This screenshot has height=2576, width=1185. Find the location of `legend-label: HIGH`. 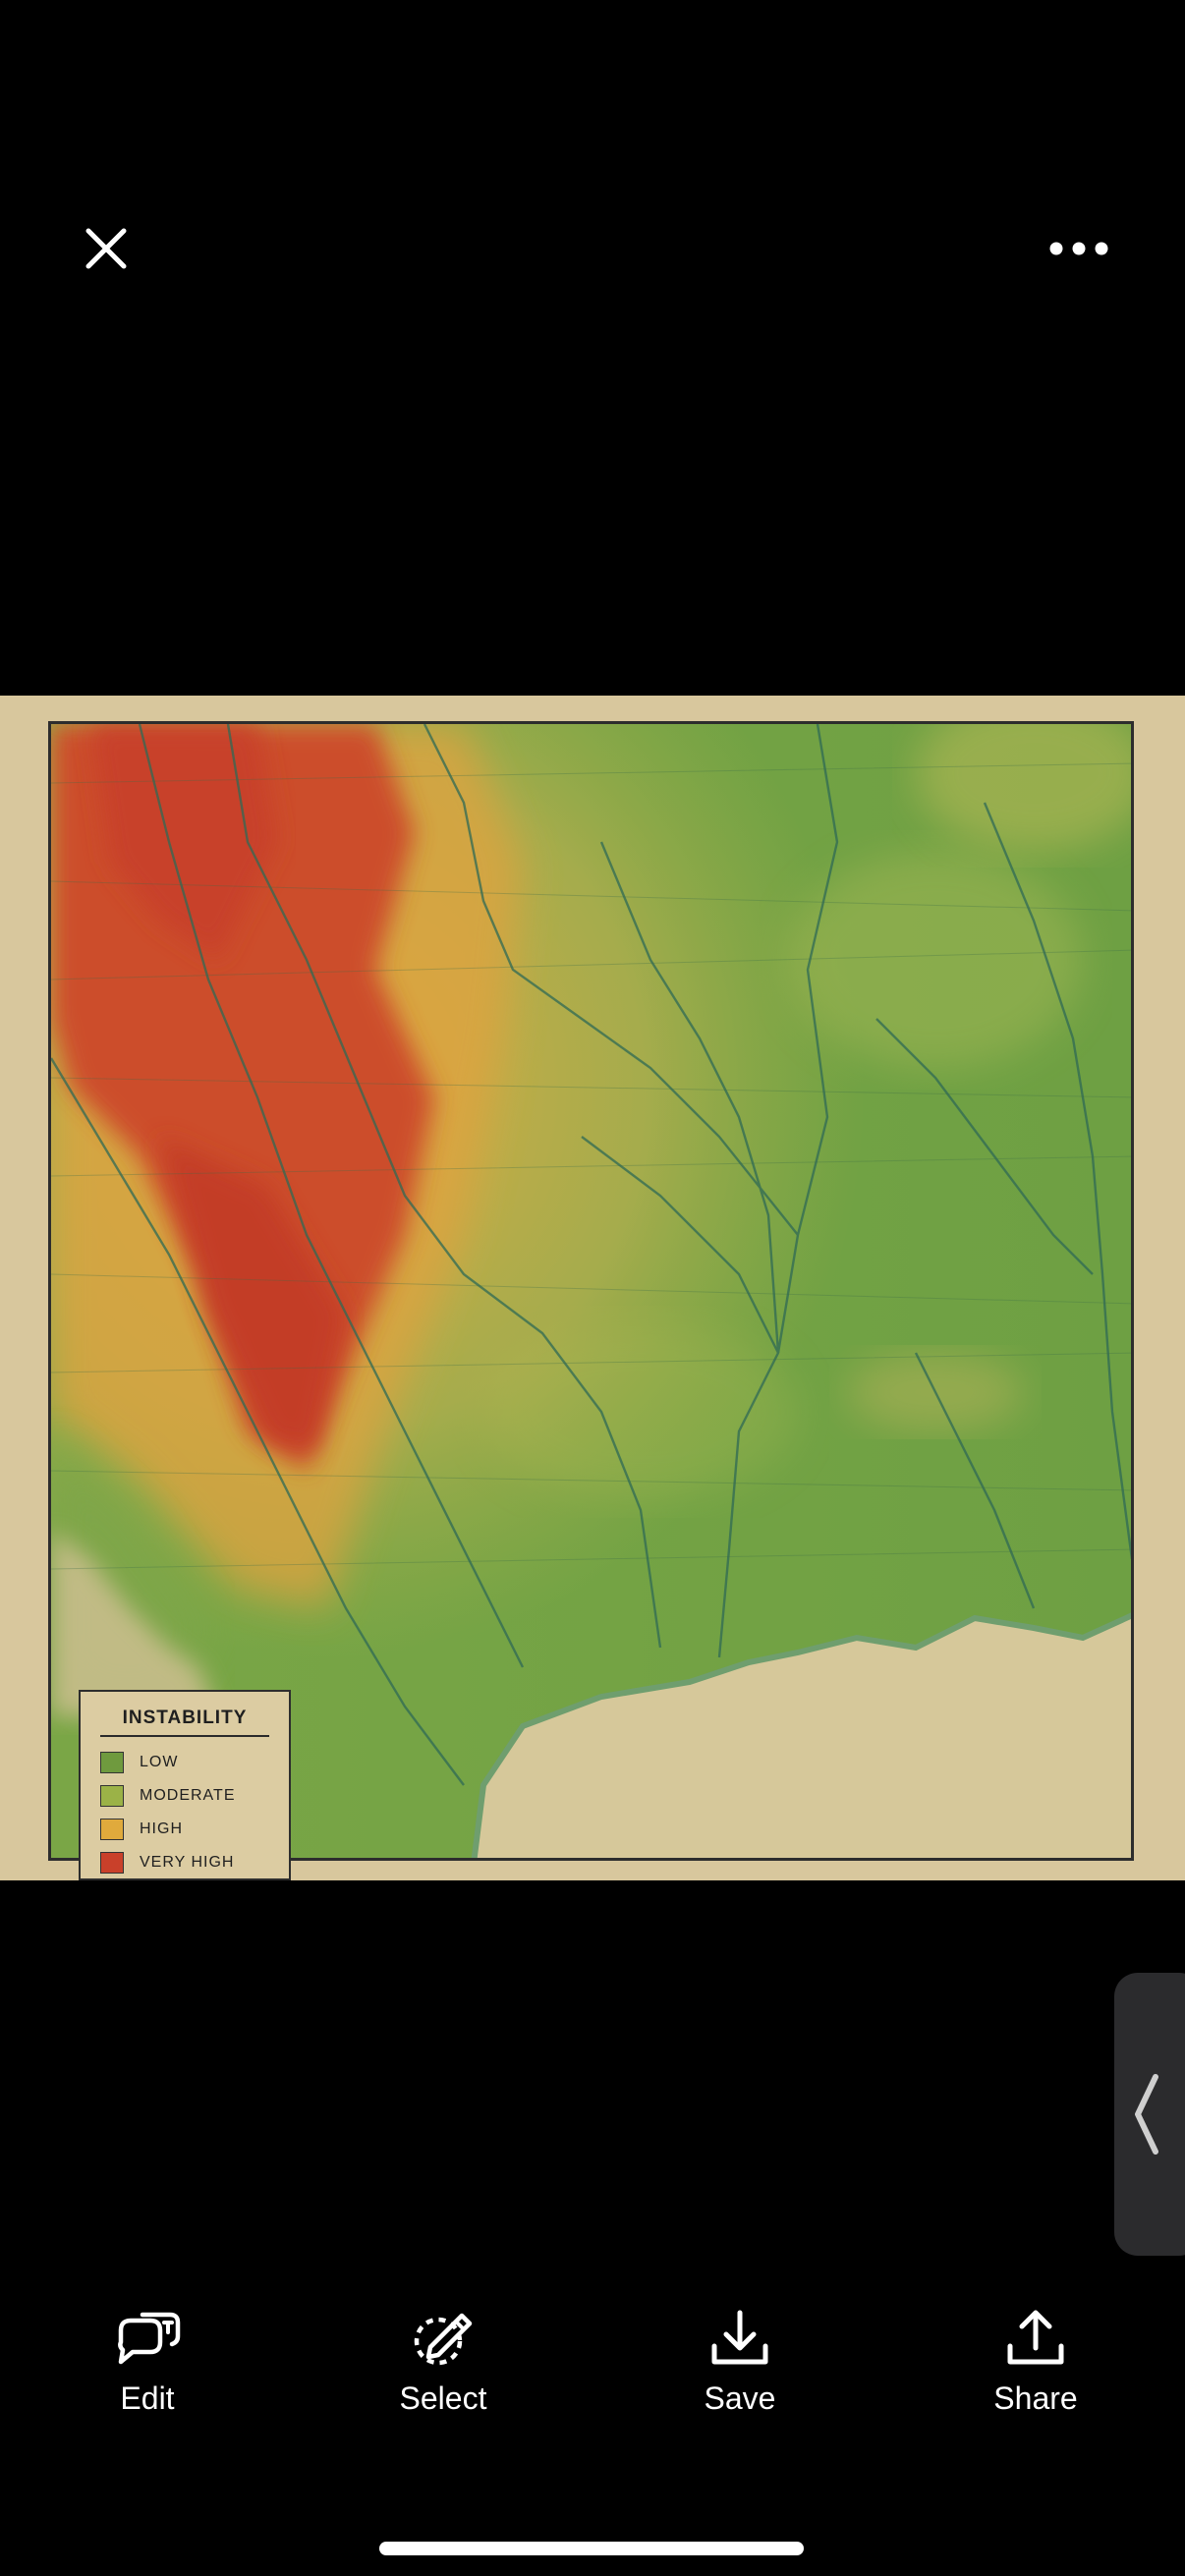

legend-label: HIGH is located at coordinates (162, 1828).